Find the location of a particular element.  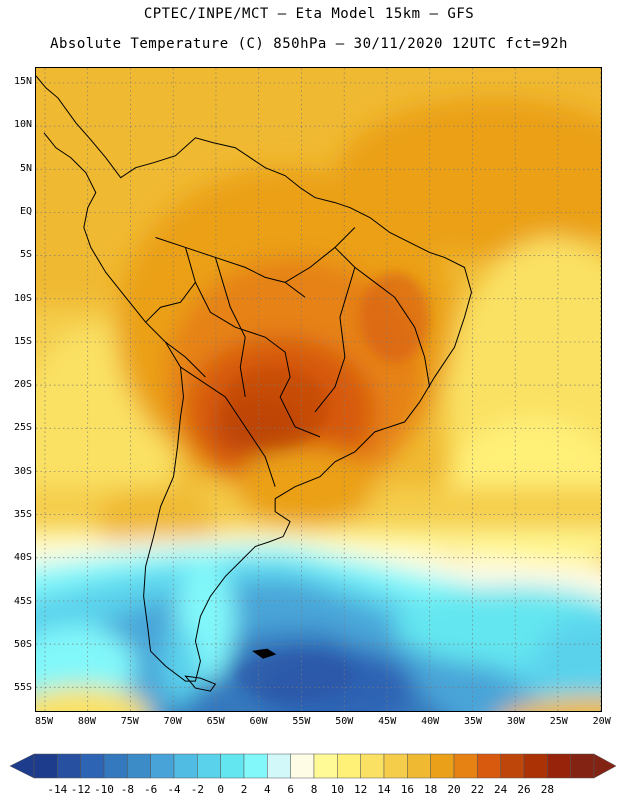

colorbar-label: 16 is located at coordinates (407, 789).